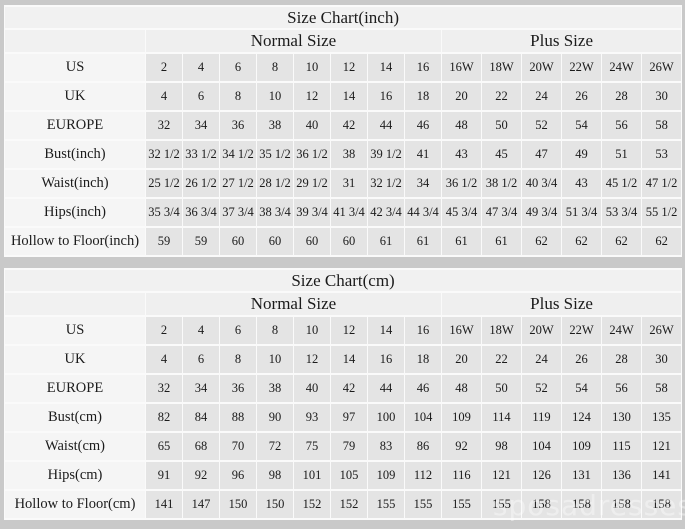 The width and height of the screenshot is (685, 529). I want to click on value-cell: 150, so click(238, 504).